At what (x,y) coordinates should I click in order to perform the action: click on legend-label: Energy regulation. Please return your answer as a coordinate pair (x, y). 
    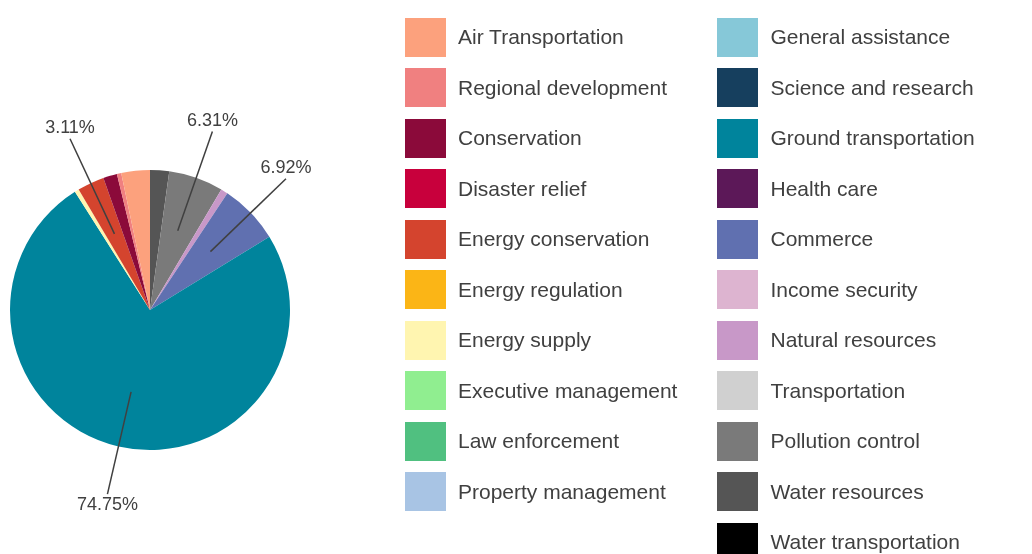
    Looking at the image, I should click on (540, 289).